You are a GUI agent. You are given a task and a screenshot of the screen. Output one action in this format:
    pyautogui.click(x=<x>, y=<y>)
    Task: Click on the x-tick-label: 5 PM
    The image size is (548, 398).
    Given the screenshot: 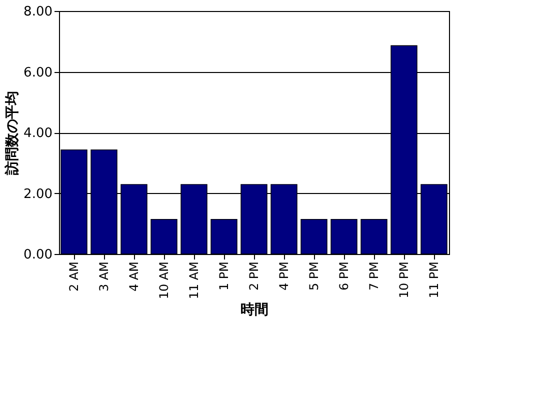 What is the action you would take?
    pyautogui.click(x=314, y=276)
    